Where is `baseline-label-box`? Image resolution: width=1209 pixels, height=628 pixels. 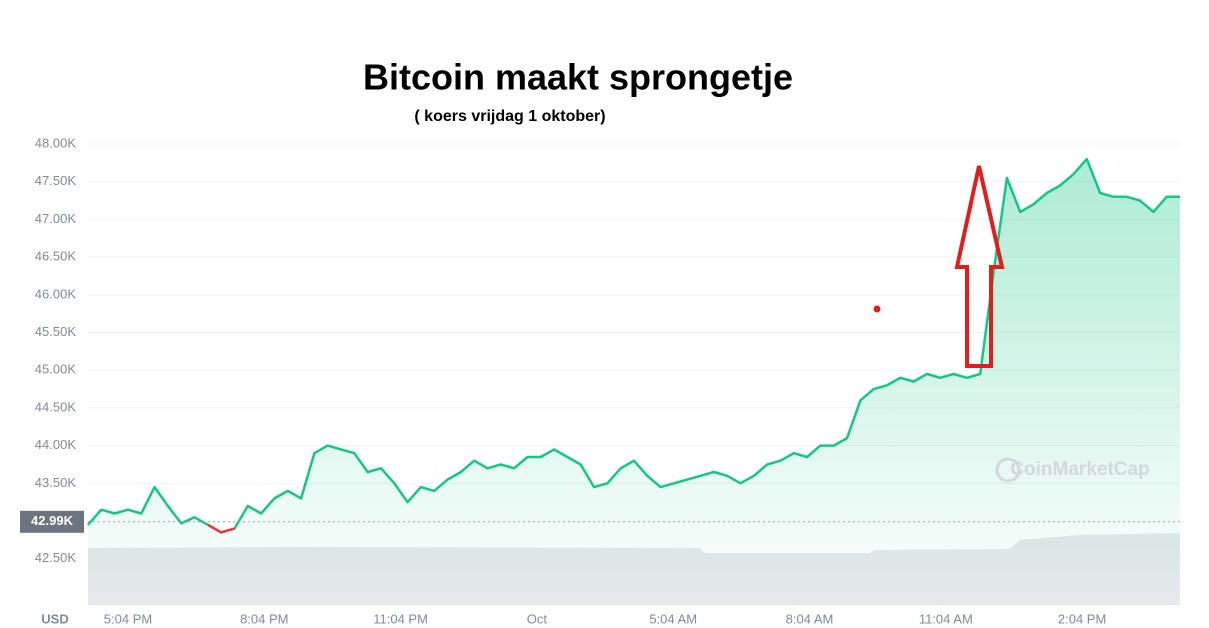
baseline-label-box is located at coordinates (52, 521).